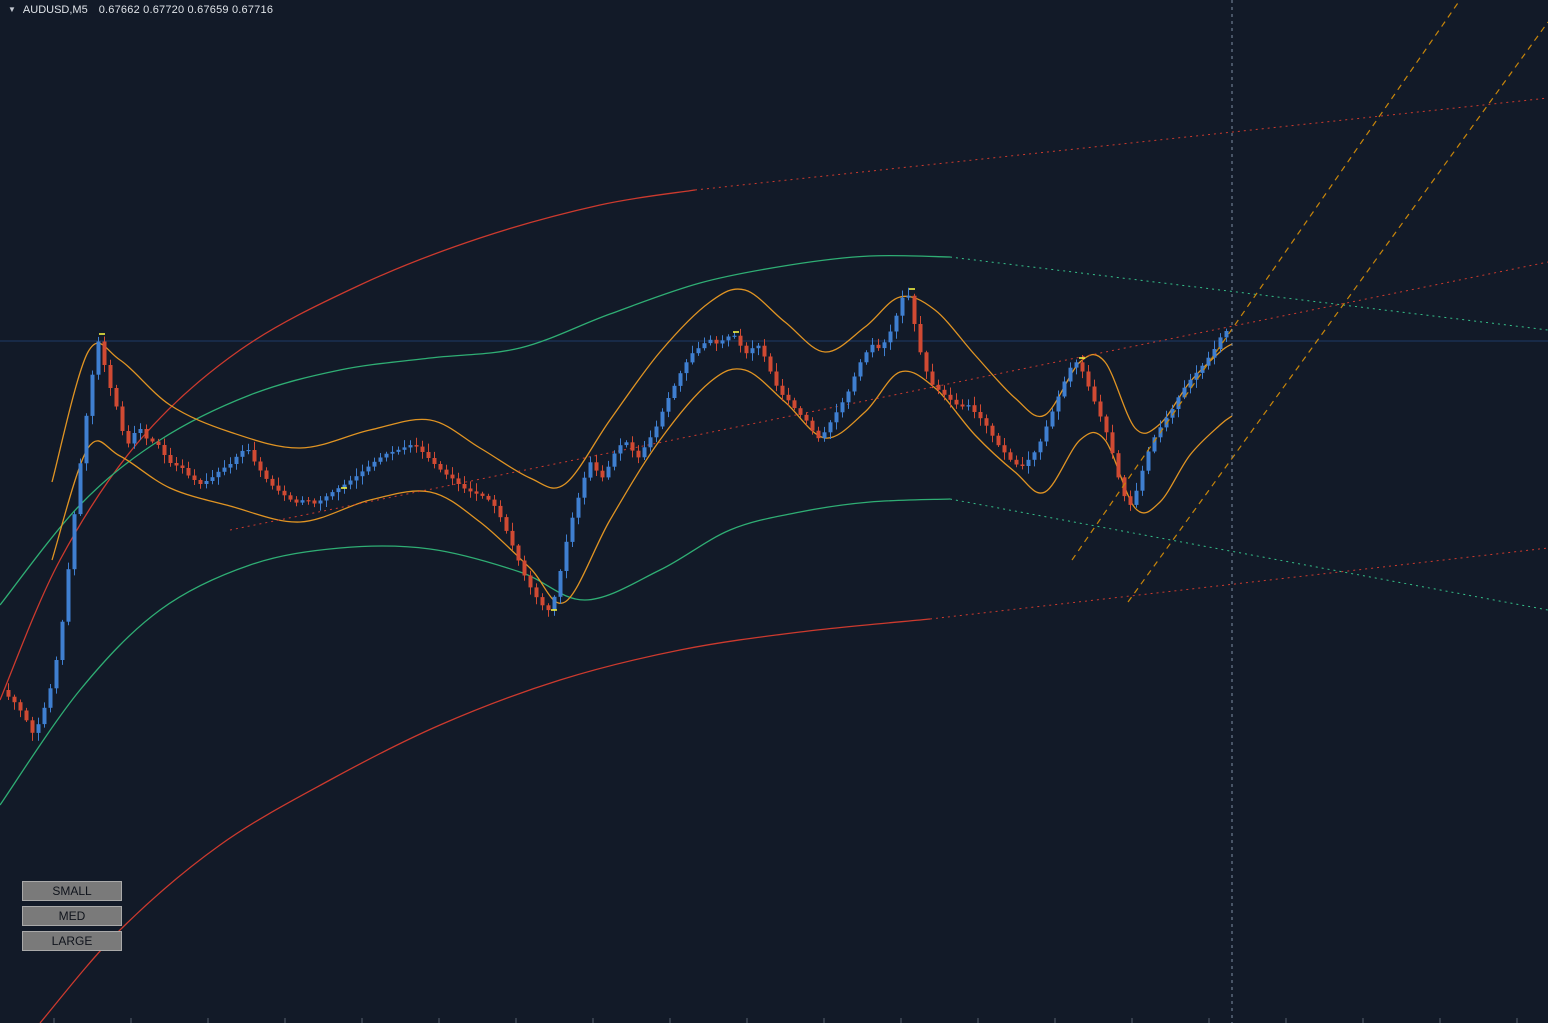 The image size is (1548, 1023). I want to click on chart-size-button-group: SMALL MED LARGE, so click(72, 918).